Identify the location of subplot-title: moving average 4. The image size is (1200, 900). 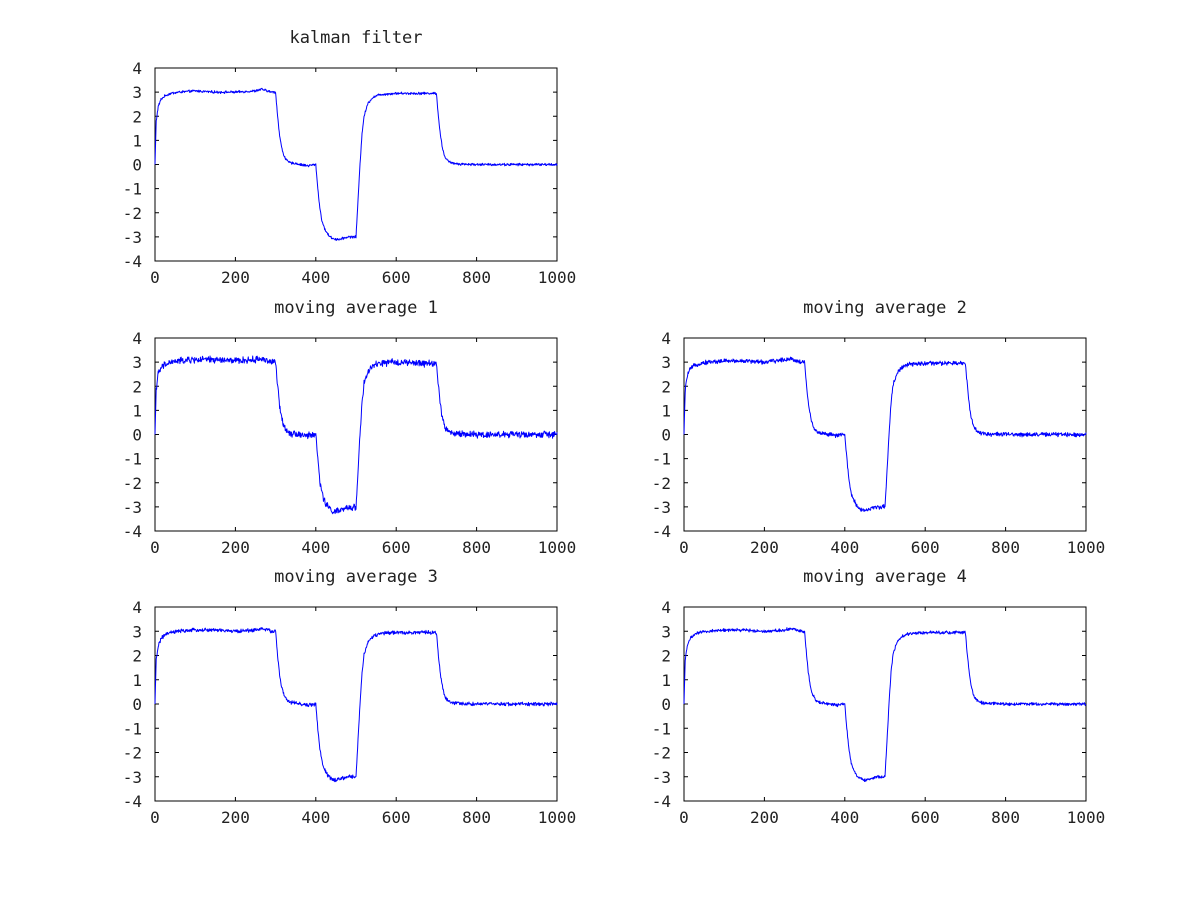
(885, 577).